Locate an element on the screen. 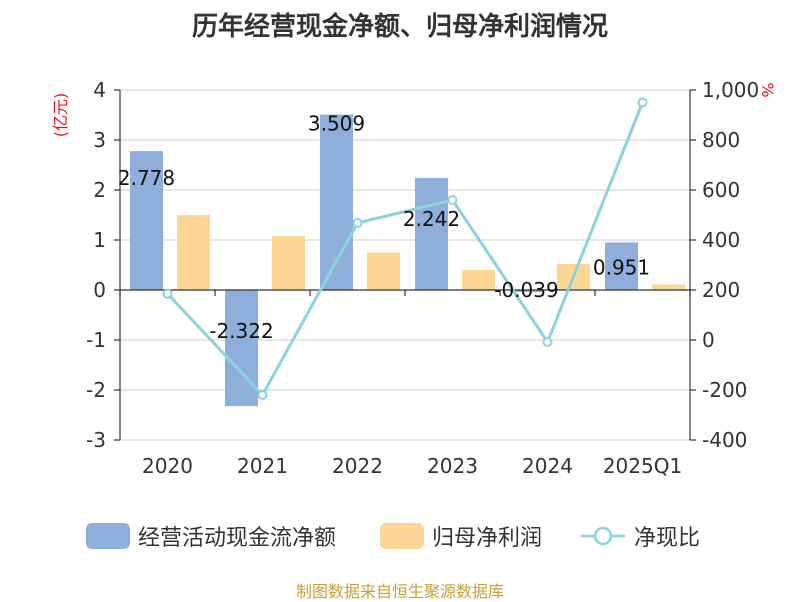 The height and width of the screenshot is (602, 800). x-tick-label: 2024 is located at coordinates (547, 466).